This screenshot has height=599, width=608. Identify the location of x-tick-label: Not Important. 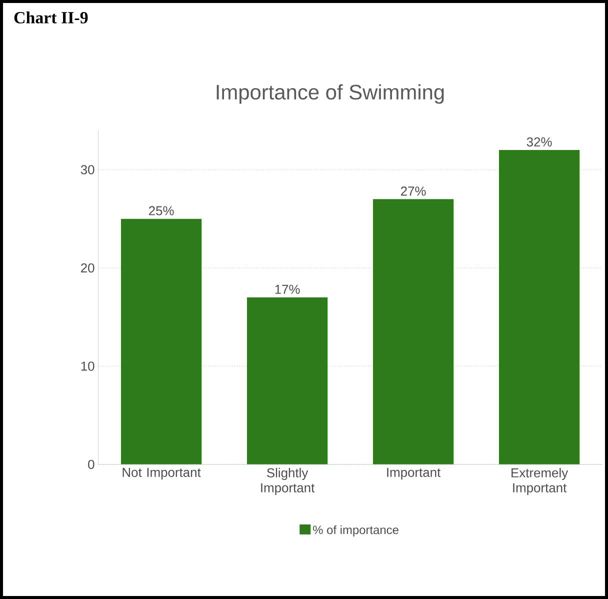
(161, 474).